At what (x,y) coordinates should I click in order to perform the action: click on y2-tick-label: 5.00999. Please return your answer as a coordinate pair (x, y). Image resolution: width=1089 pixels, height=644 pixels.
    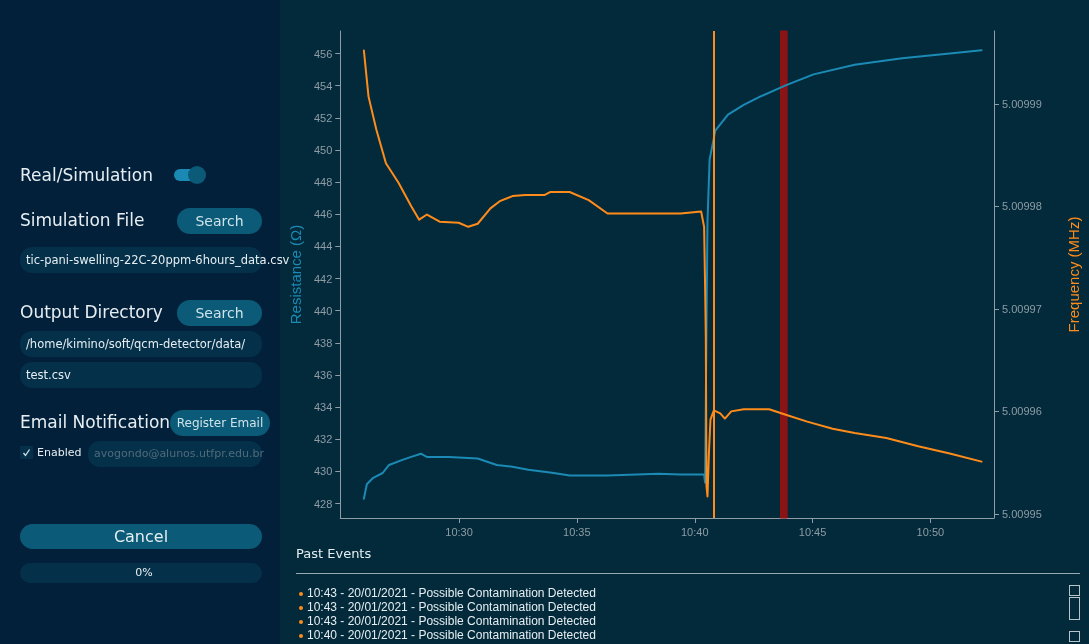
    Looking at the image, I should click on (1022, 103).